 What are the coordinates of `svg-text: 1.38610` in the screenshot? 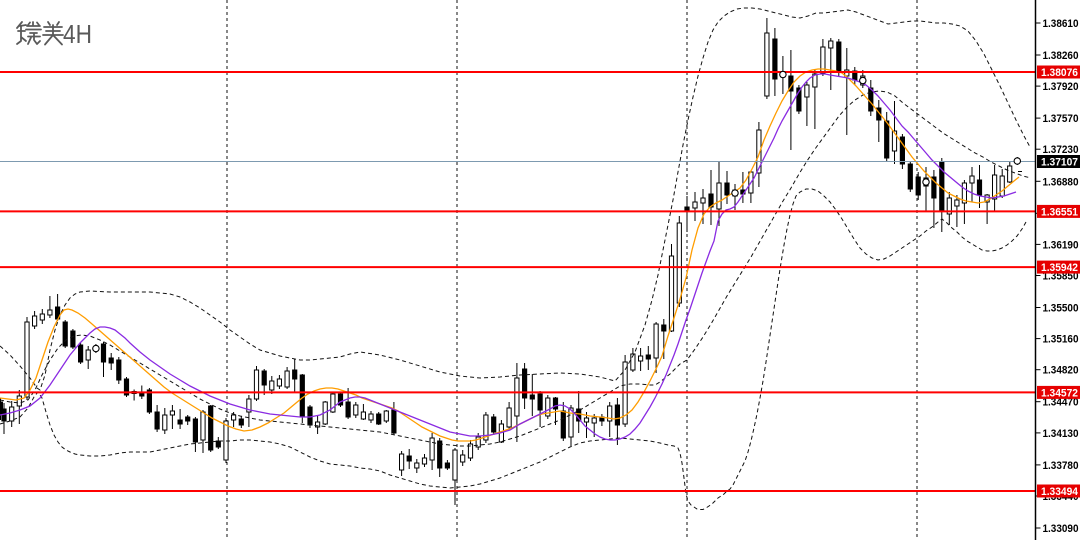 It's located at (1061, 24).